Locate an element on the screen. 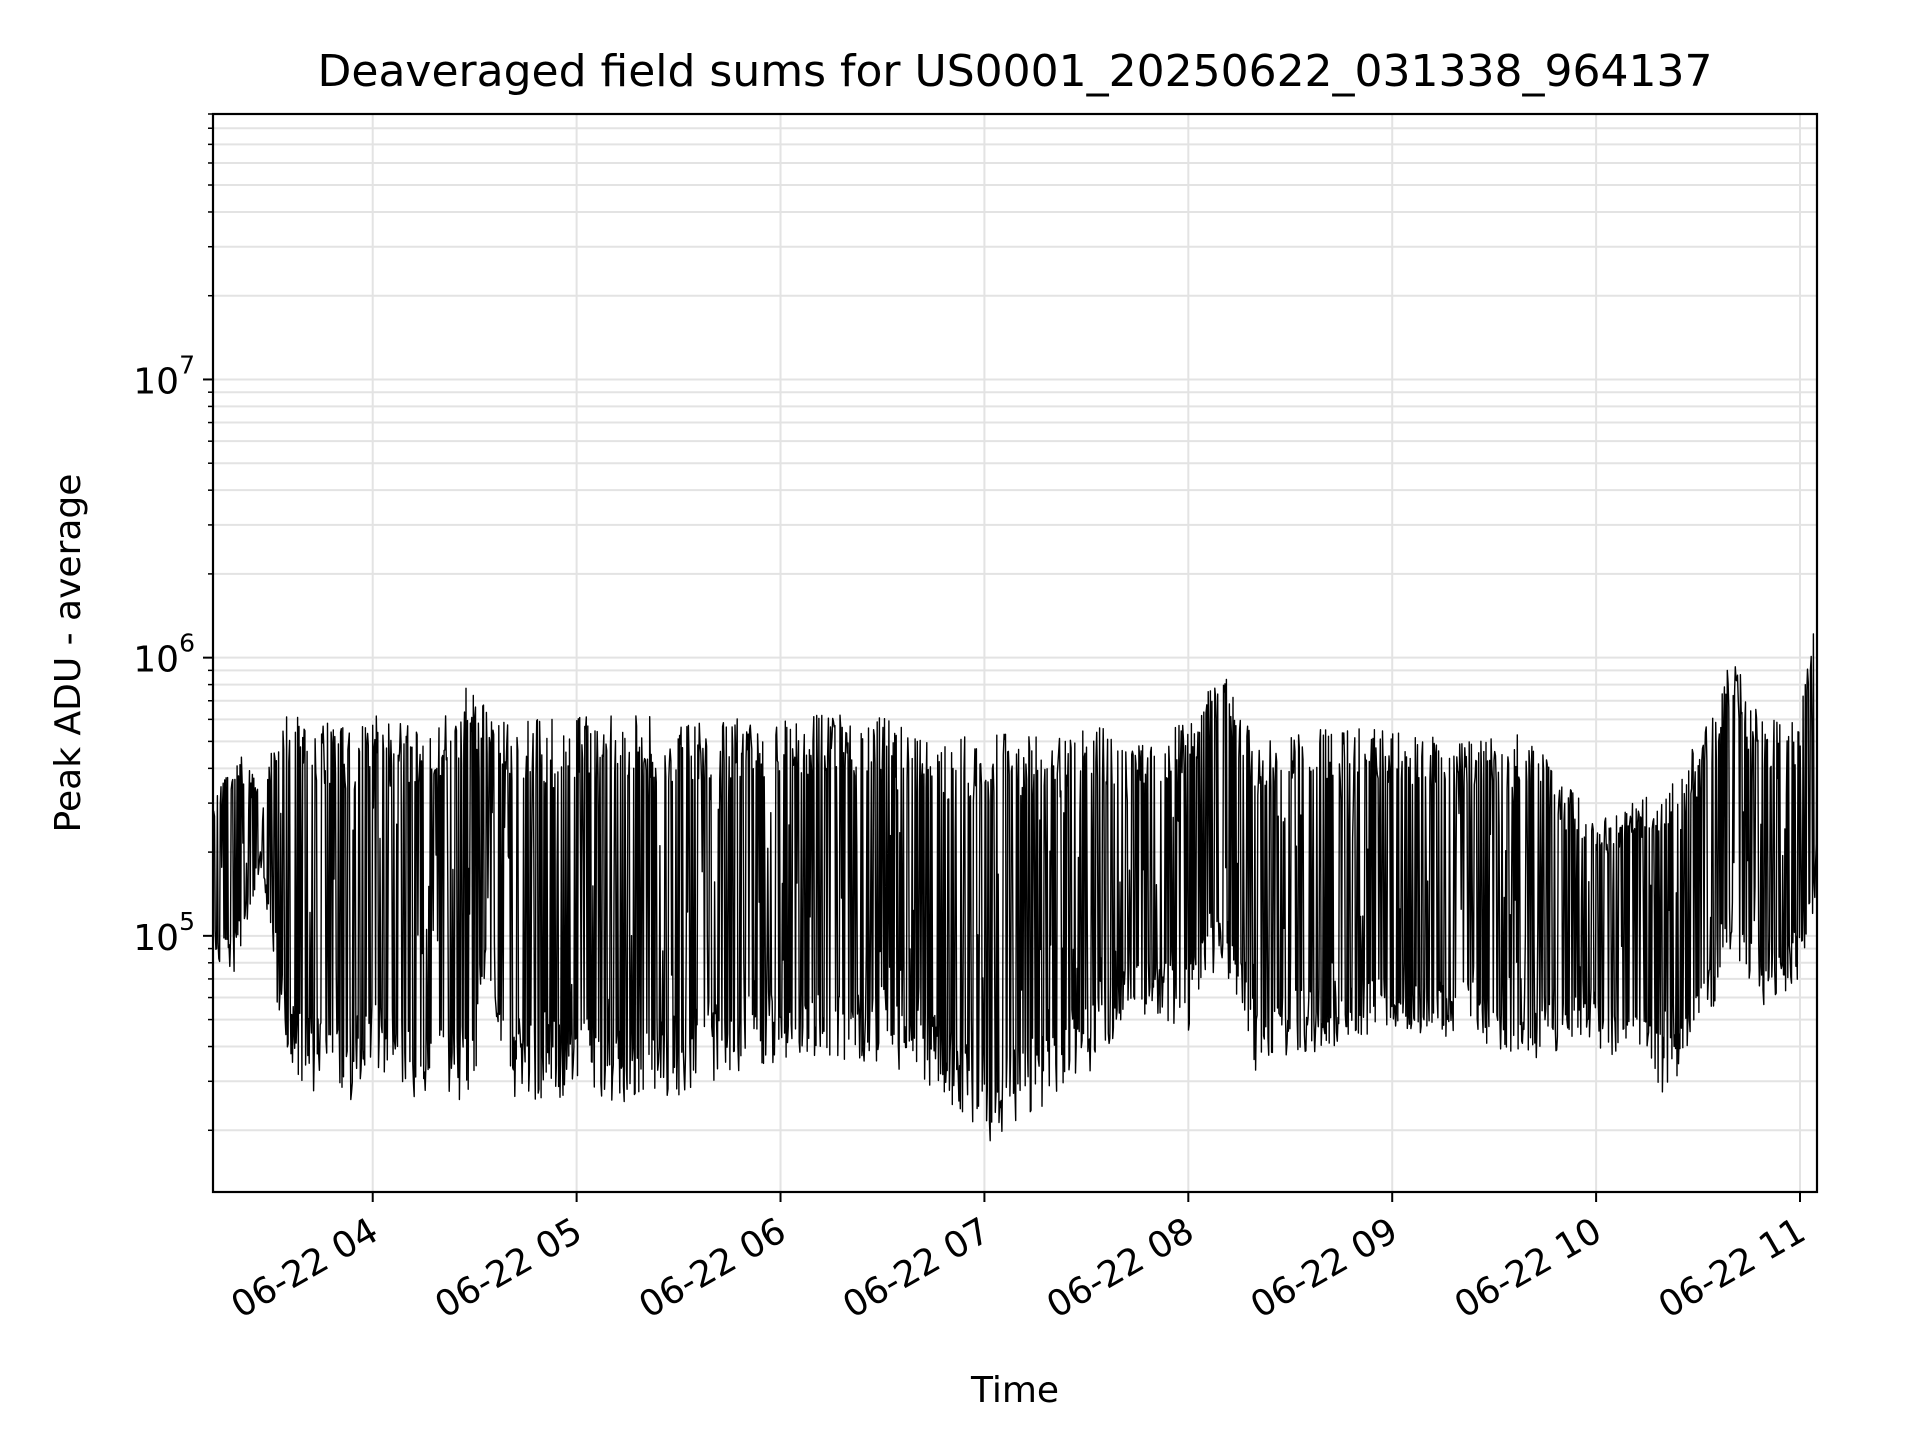  y-axis-label: Peak ADU - average is located at coordinates (68, 653).